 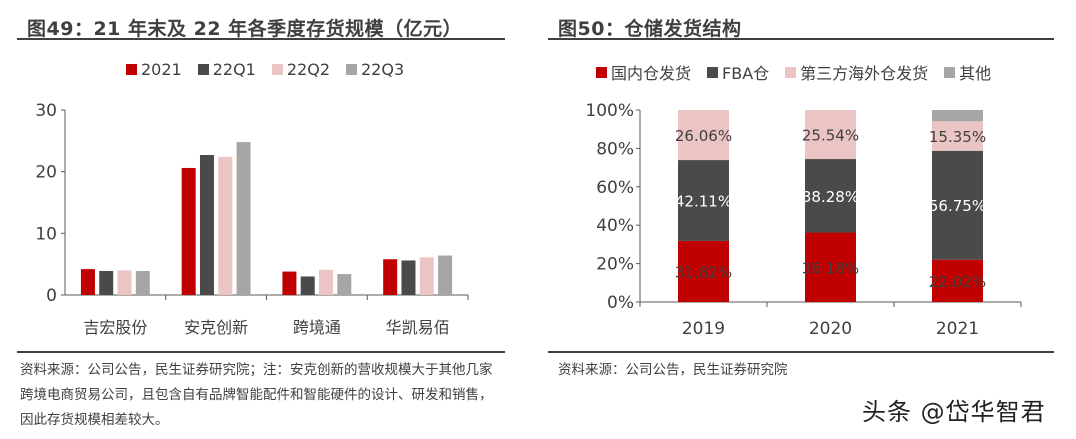 I want to click on left-chart-title: 图49：21 年末及 22 年各季度存货规模（亿元）, so click(x=245, y=29).